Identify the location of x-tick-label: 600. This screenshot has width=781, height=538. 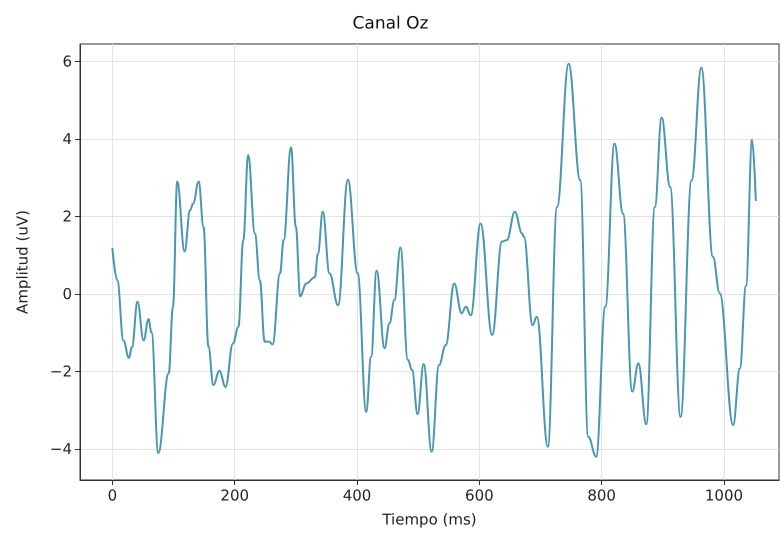
(479, 495).